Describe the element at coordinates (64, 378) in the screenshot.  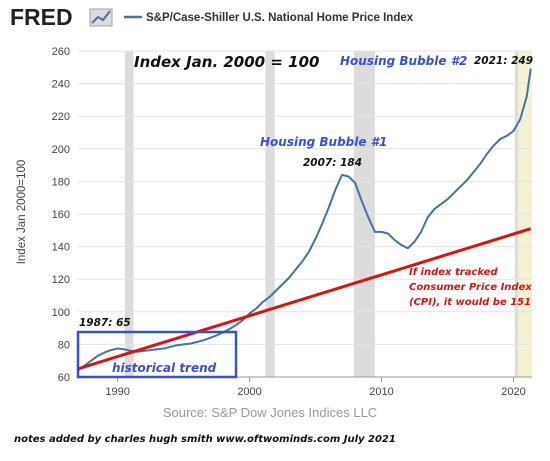
I see `y-tick-label-60: 60` at that location.